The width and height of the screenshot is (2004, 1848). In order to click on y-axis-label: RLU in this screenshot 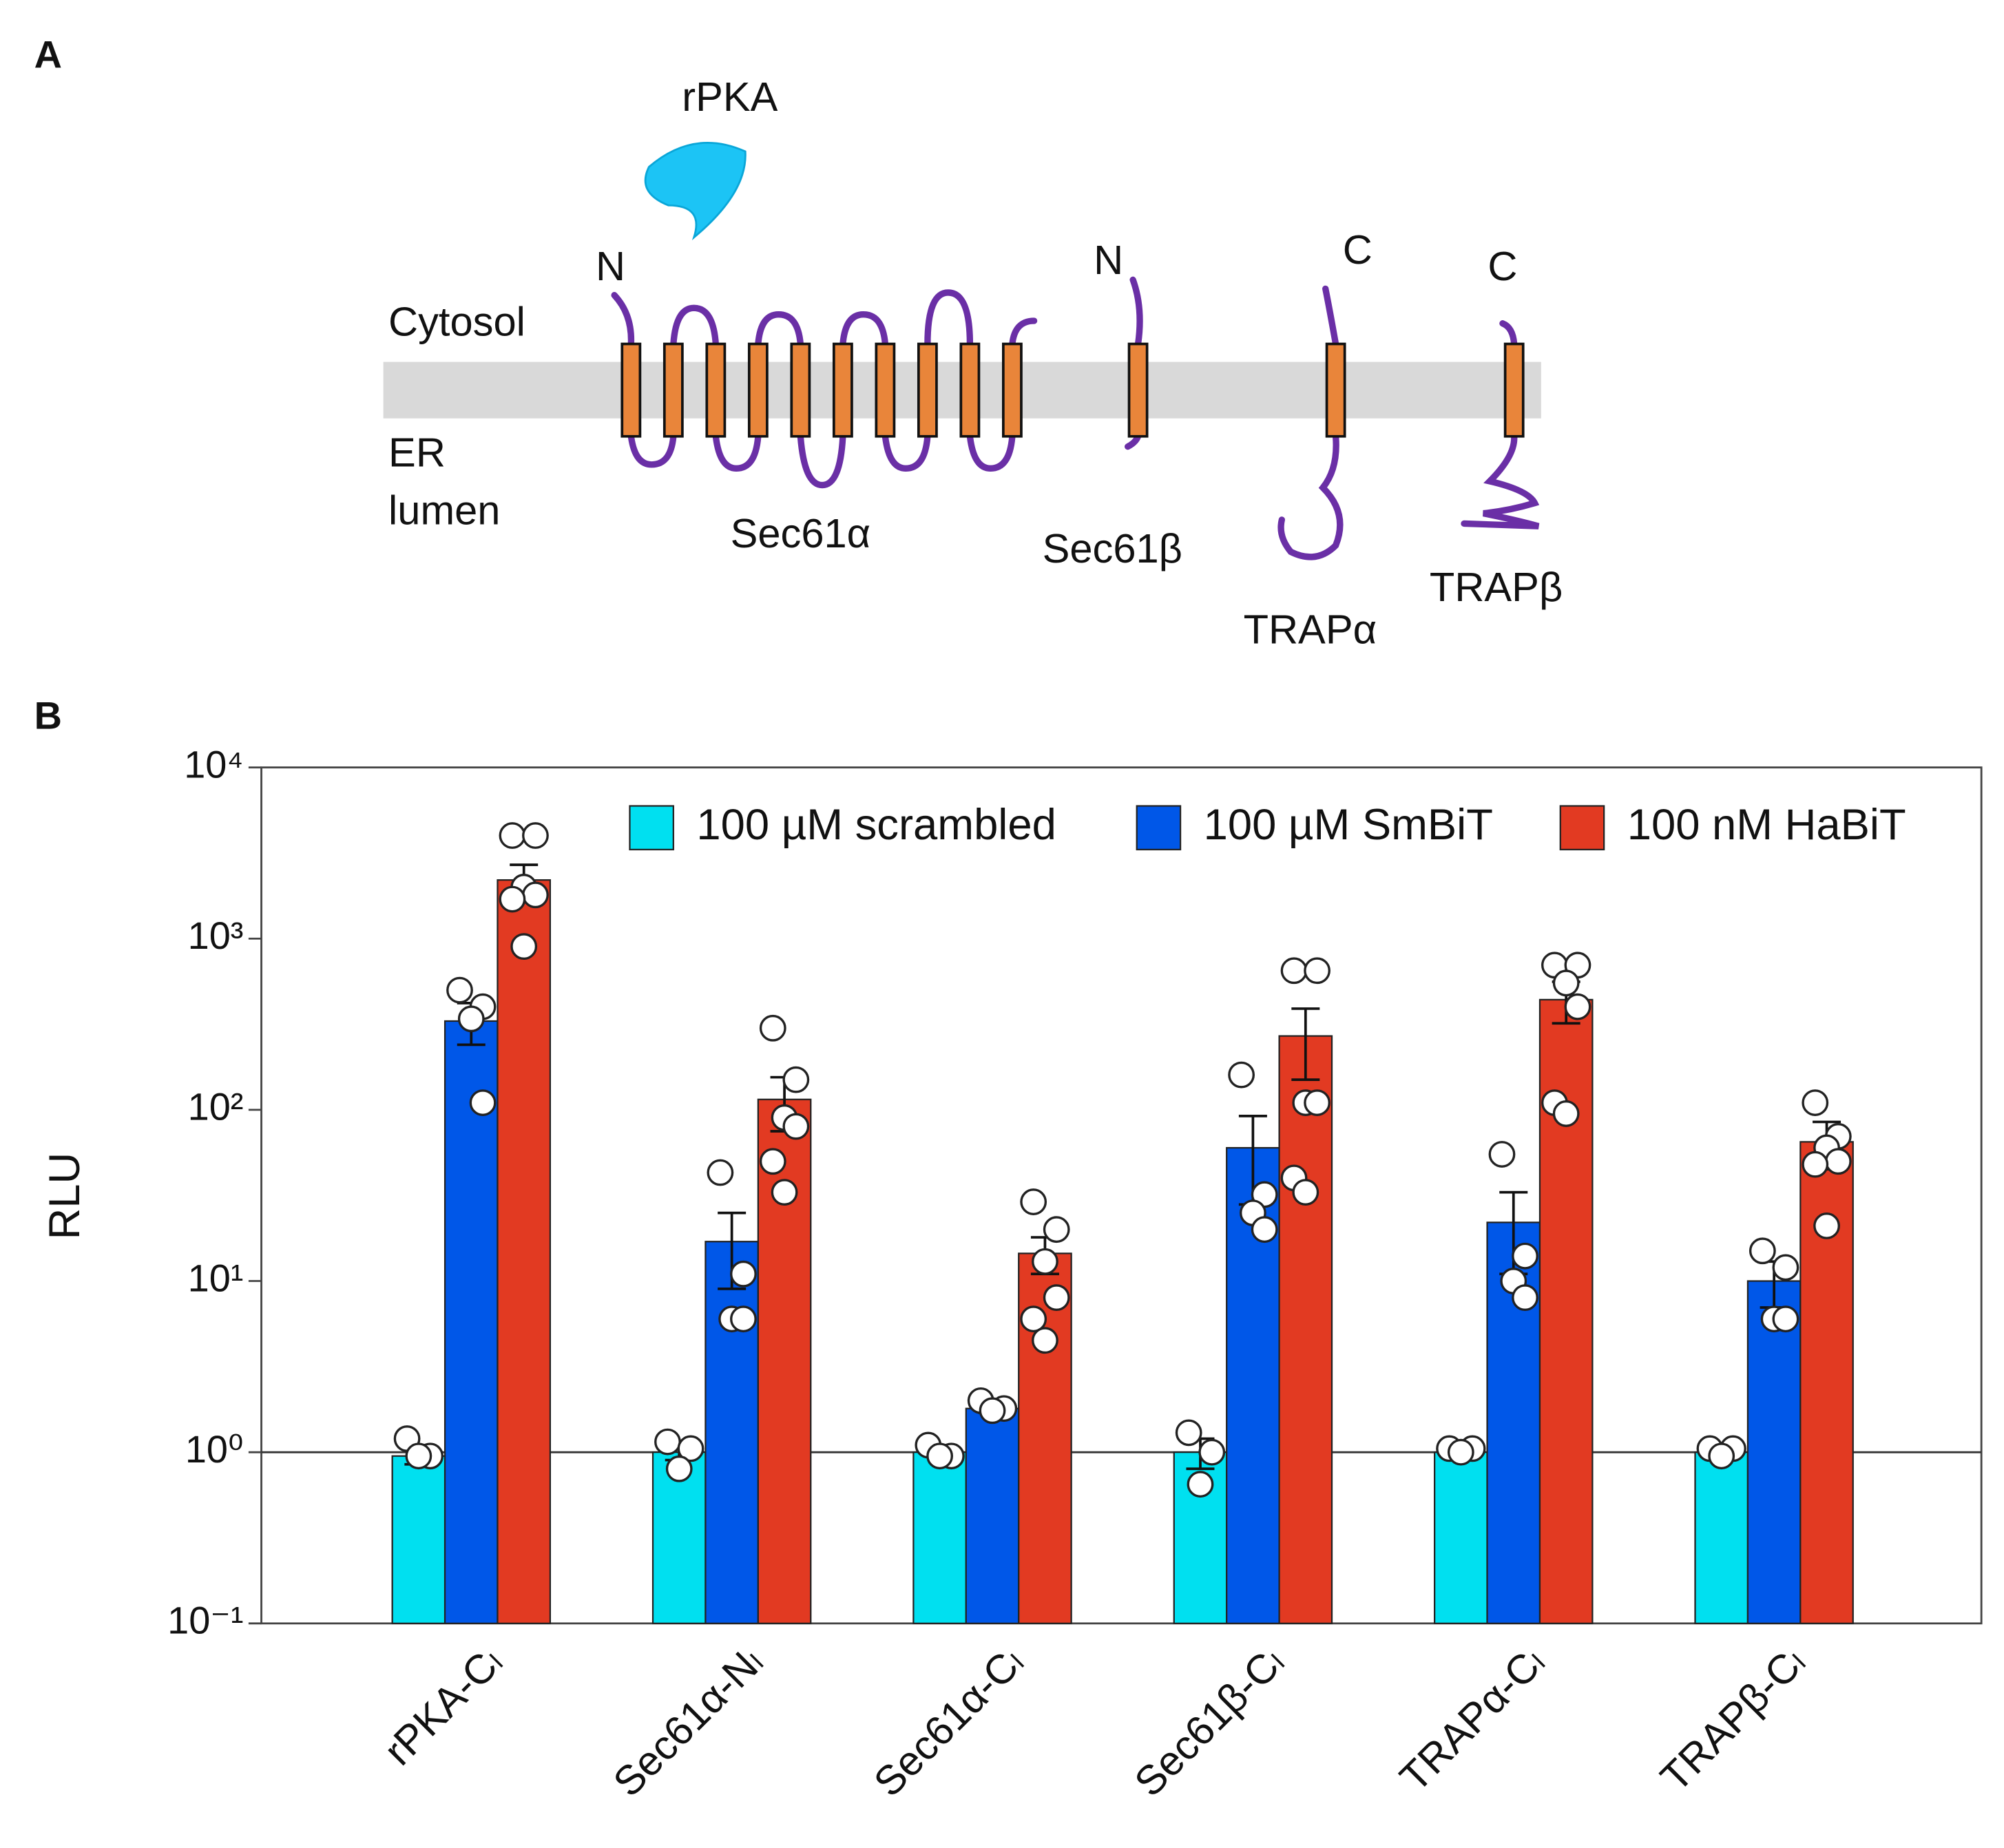, I will do `click(65, 1196)`.